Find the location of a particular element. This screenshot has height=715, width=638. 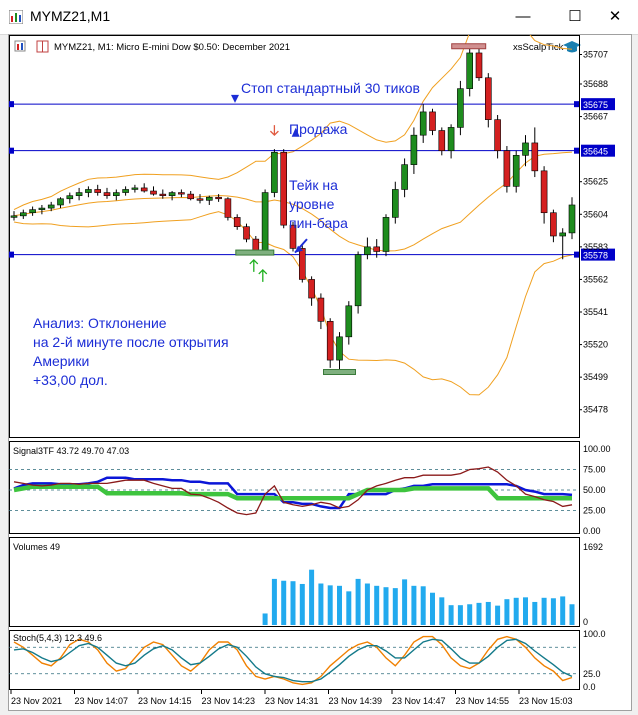

band-middle-line is located at coordinates (293, 201).